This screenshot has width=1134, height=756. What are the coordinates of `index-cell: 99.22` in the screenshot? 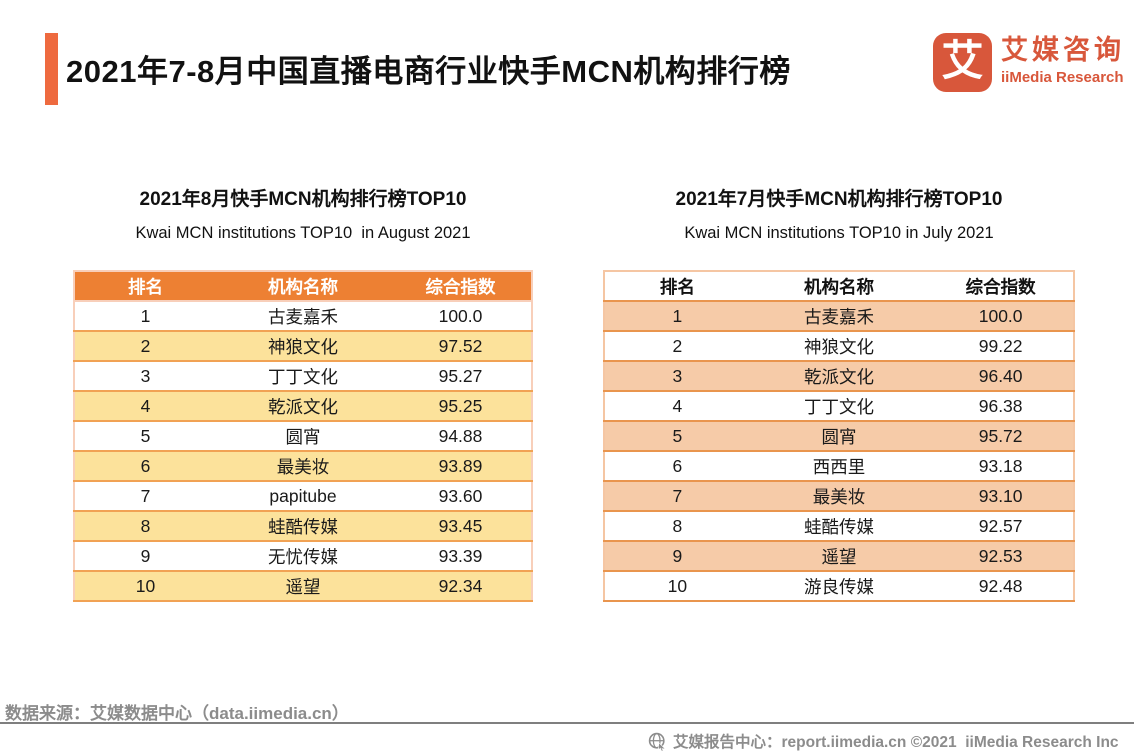 It's located at (1000, 345).